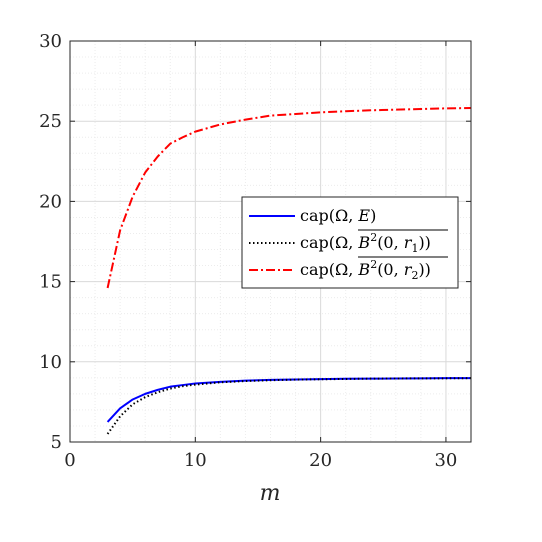 The image size is (542, 542). I want to click on legend-label-cap-omega-b-r1: cap(Ω, B2(0, r1)), so click(365, 243).